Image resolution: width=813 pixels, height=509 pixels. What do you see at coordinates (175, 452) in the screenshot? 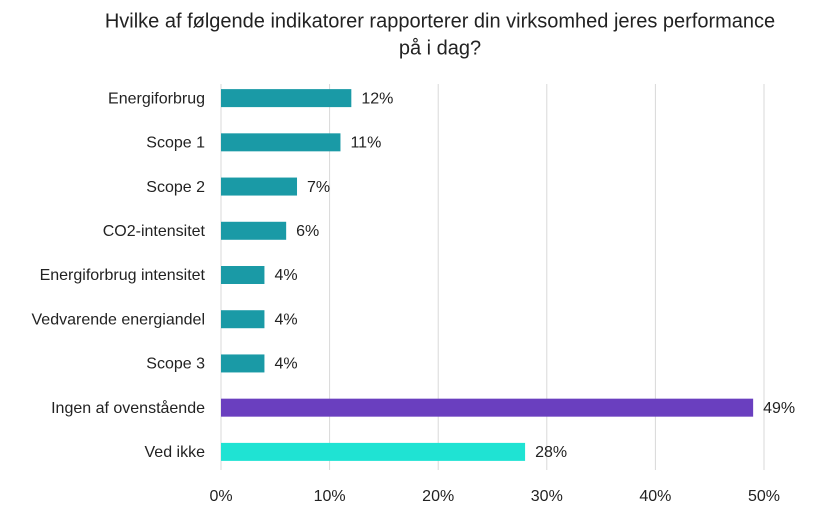
I see `y-tick-label: Ved ikke` at bounding box center [175, 452].